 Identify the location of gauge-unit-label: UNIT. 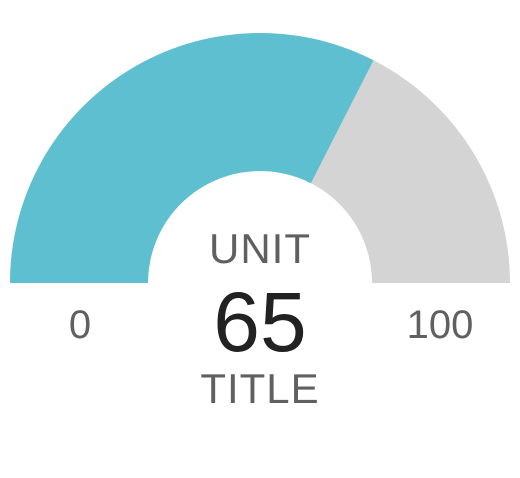
(260, 248).